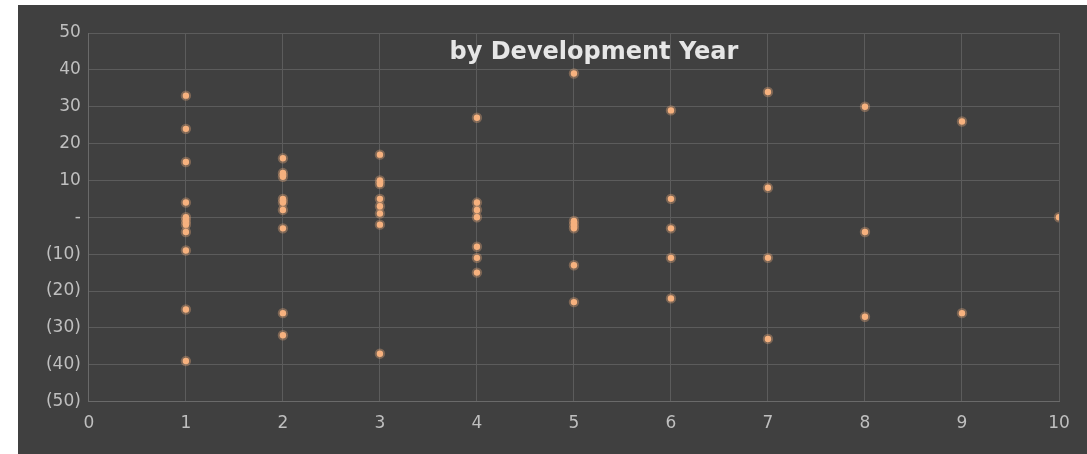 The height and width of the screenshot is (454, 1087). What do you see at coordinates (70, 68) in the screenshot?
I see `y-tick-label: 40` at bounding box center [70, 68].